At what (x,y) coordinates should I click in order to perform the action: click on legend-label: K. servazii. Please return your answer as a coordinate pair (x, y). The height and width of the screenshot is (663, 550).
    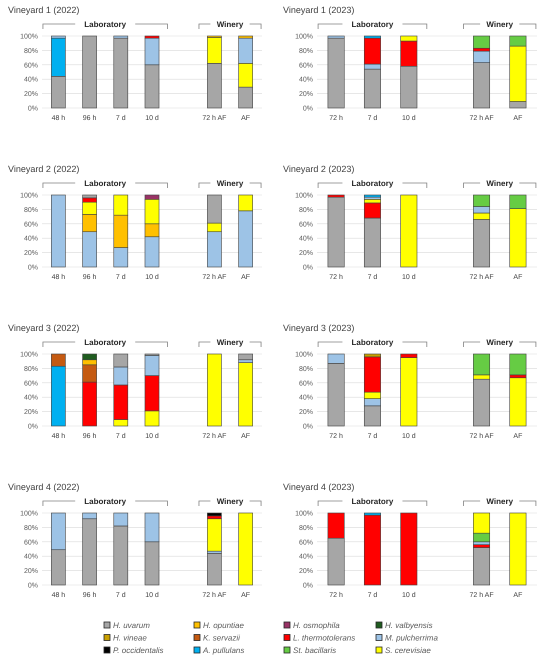
    Looking at the image, I should click on (221, 638).